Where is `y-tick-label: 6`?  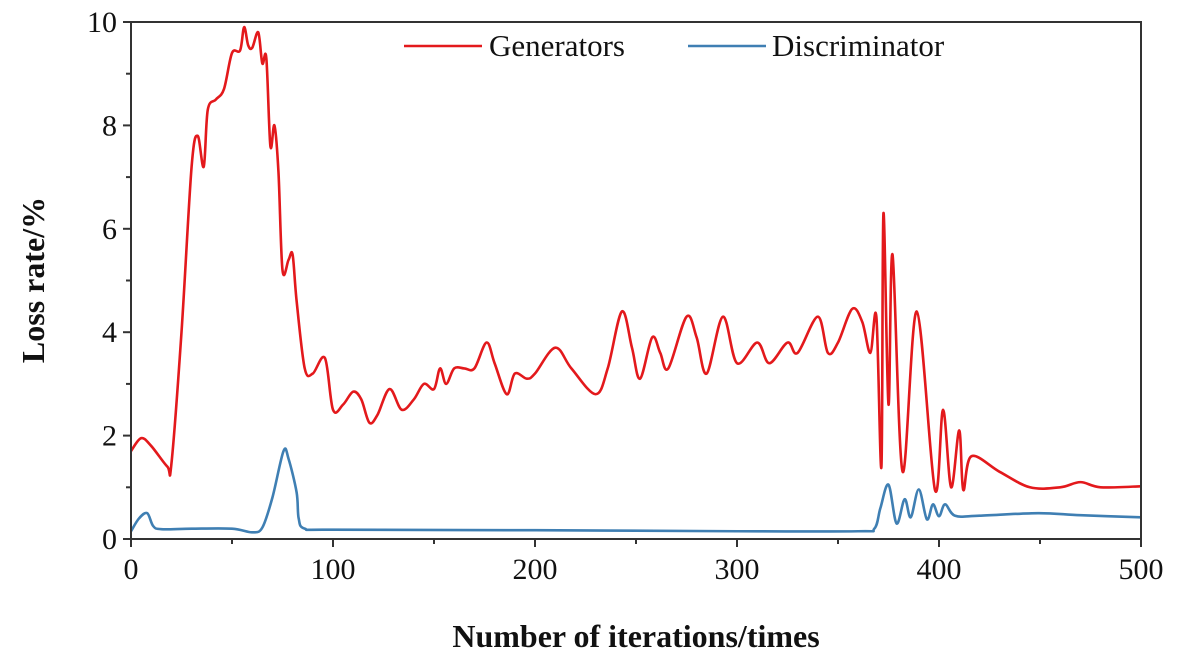 y-tick-label: 6 is located at coordinates (109, 229).